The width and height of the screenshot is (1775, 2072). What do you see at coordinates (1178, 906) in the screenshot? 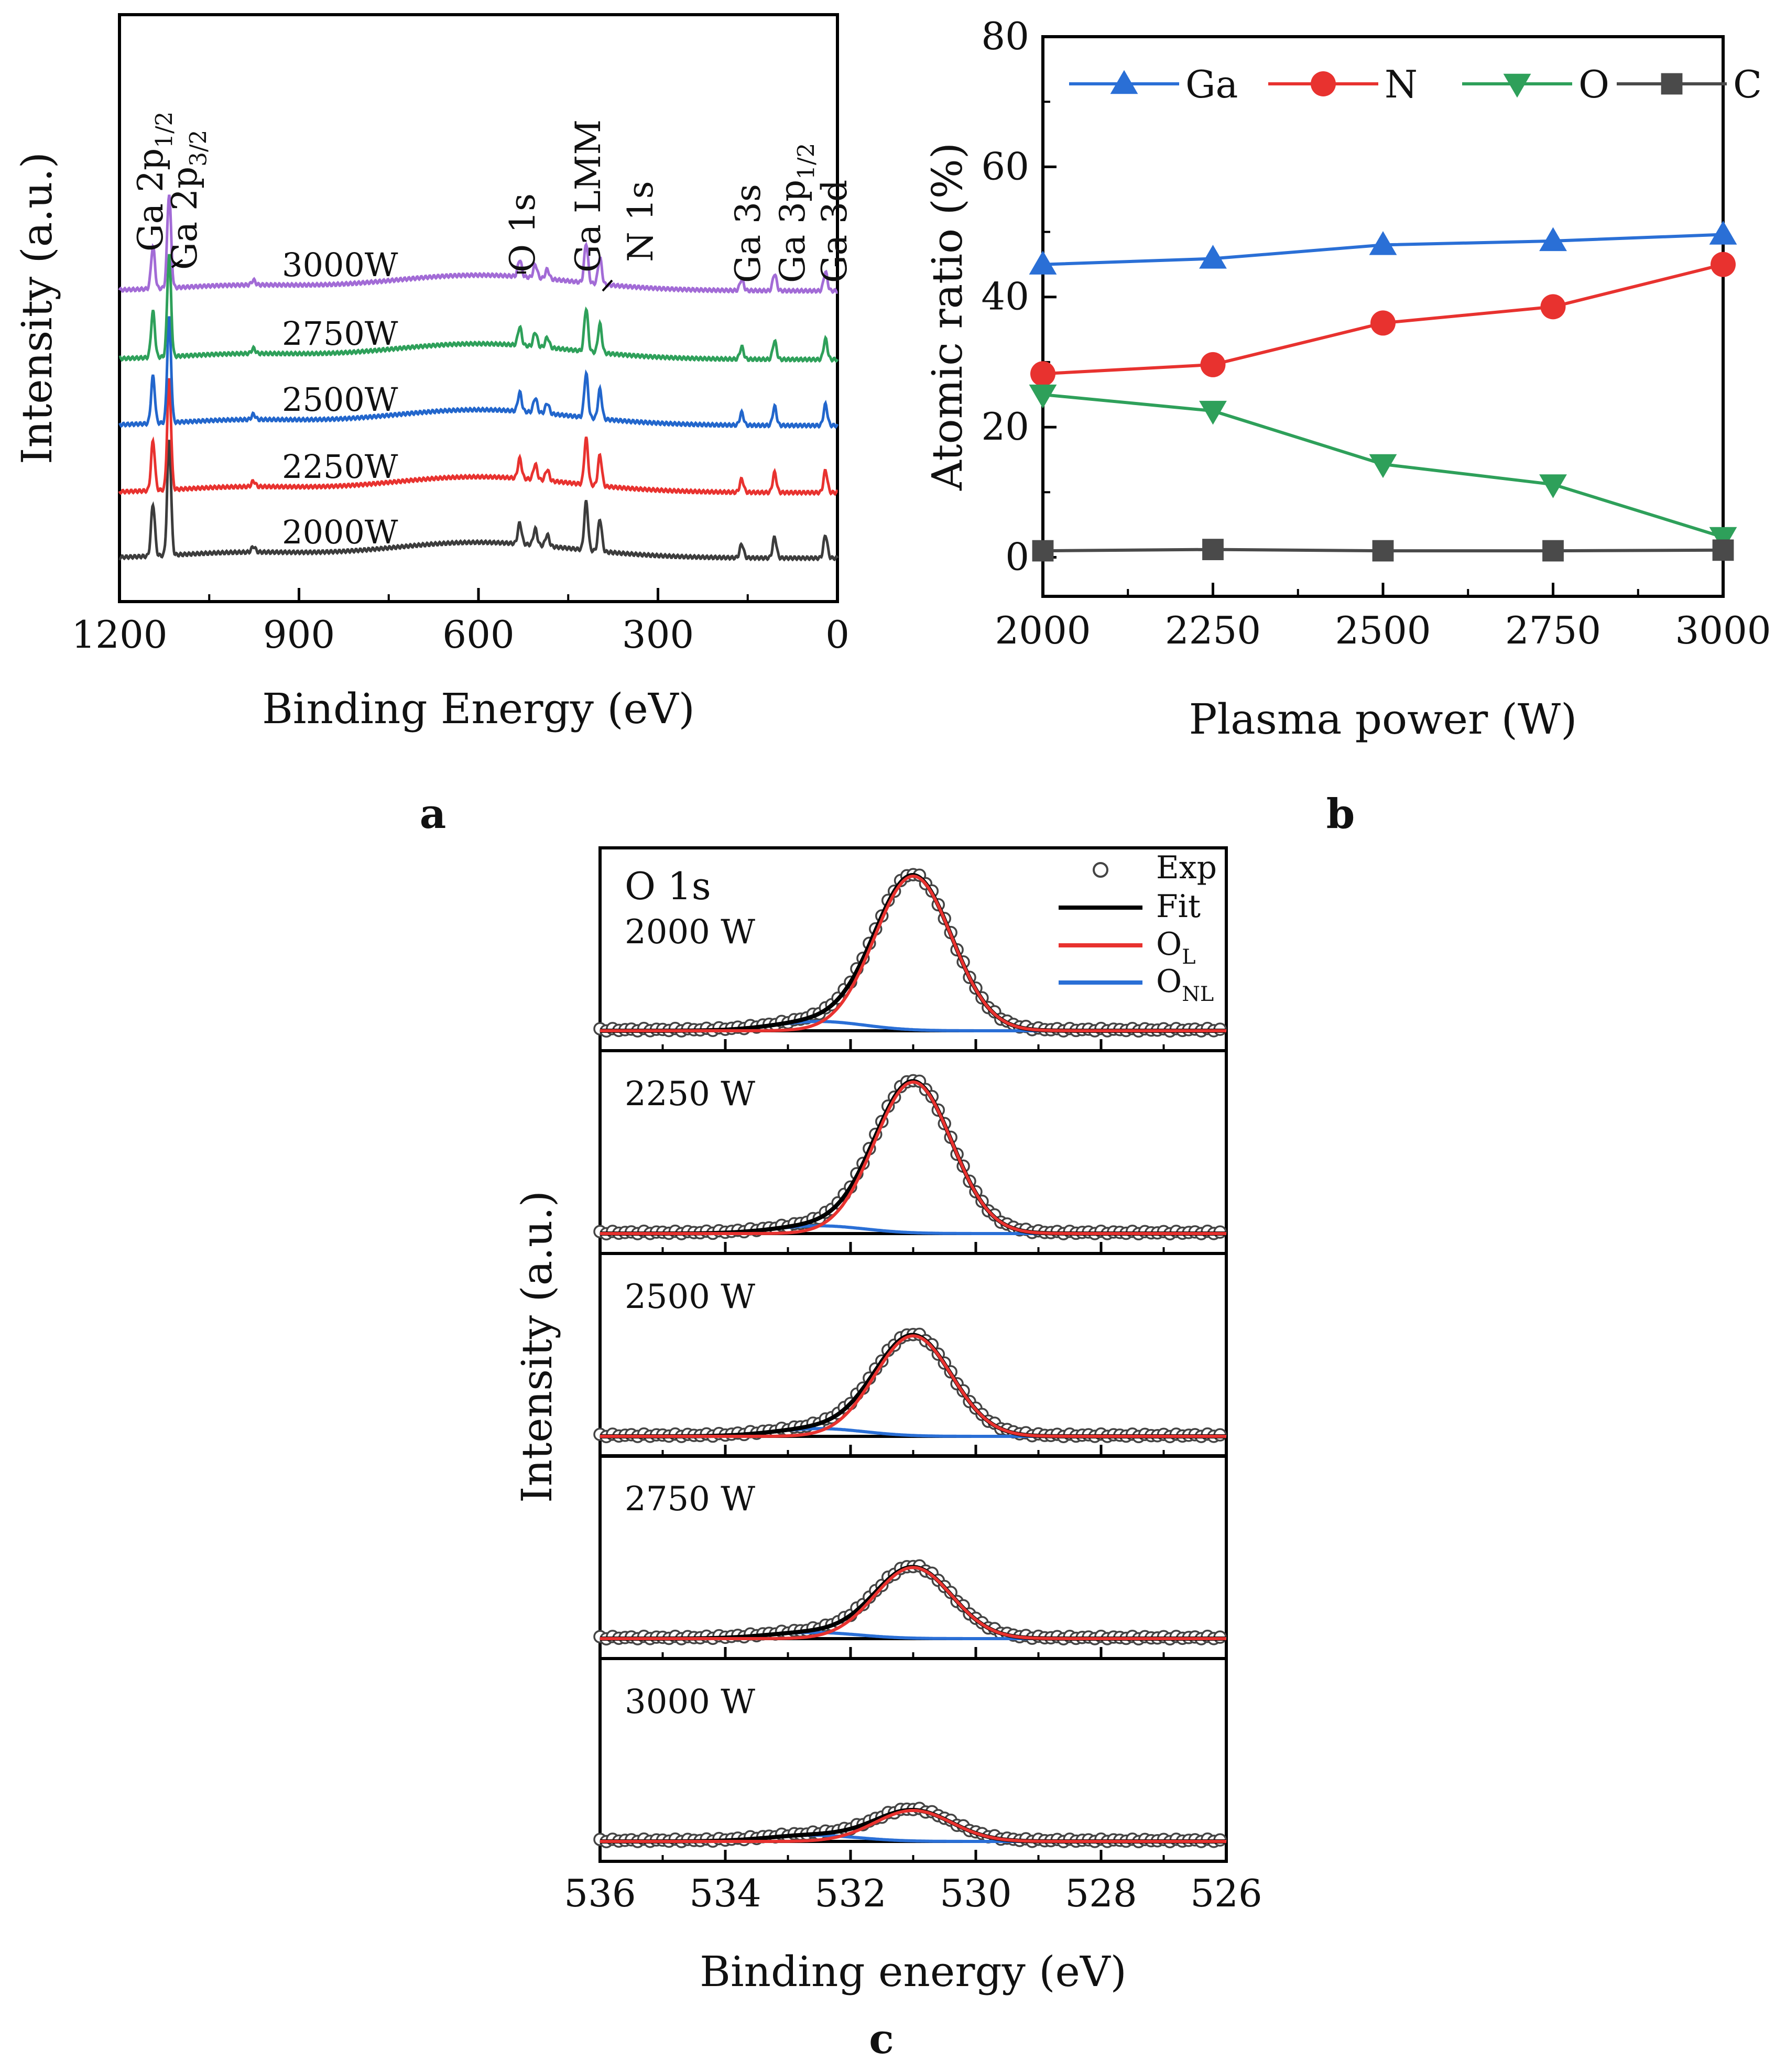
I see `legend-label-c-1-main: Fit` at bounding box center [1178, 906].